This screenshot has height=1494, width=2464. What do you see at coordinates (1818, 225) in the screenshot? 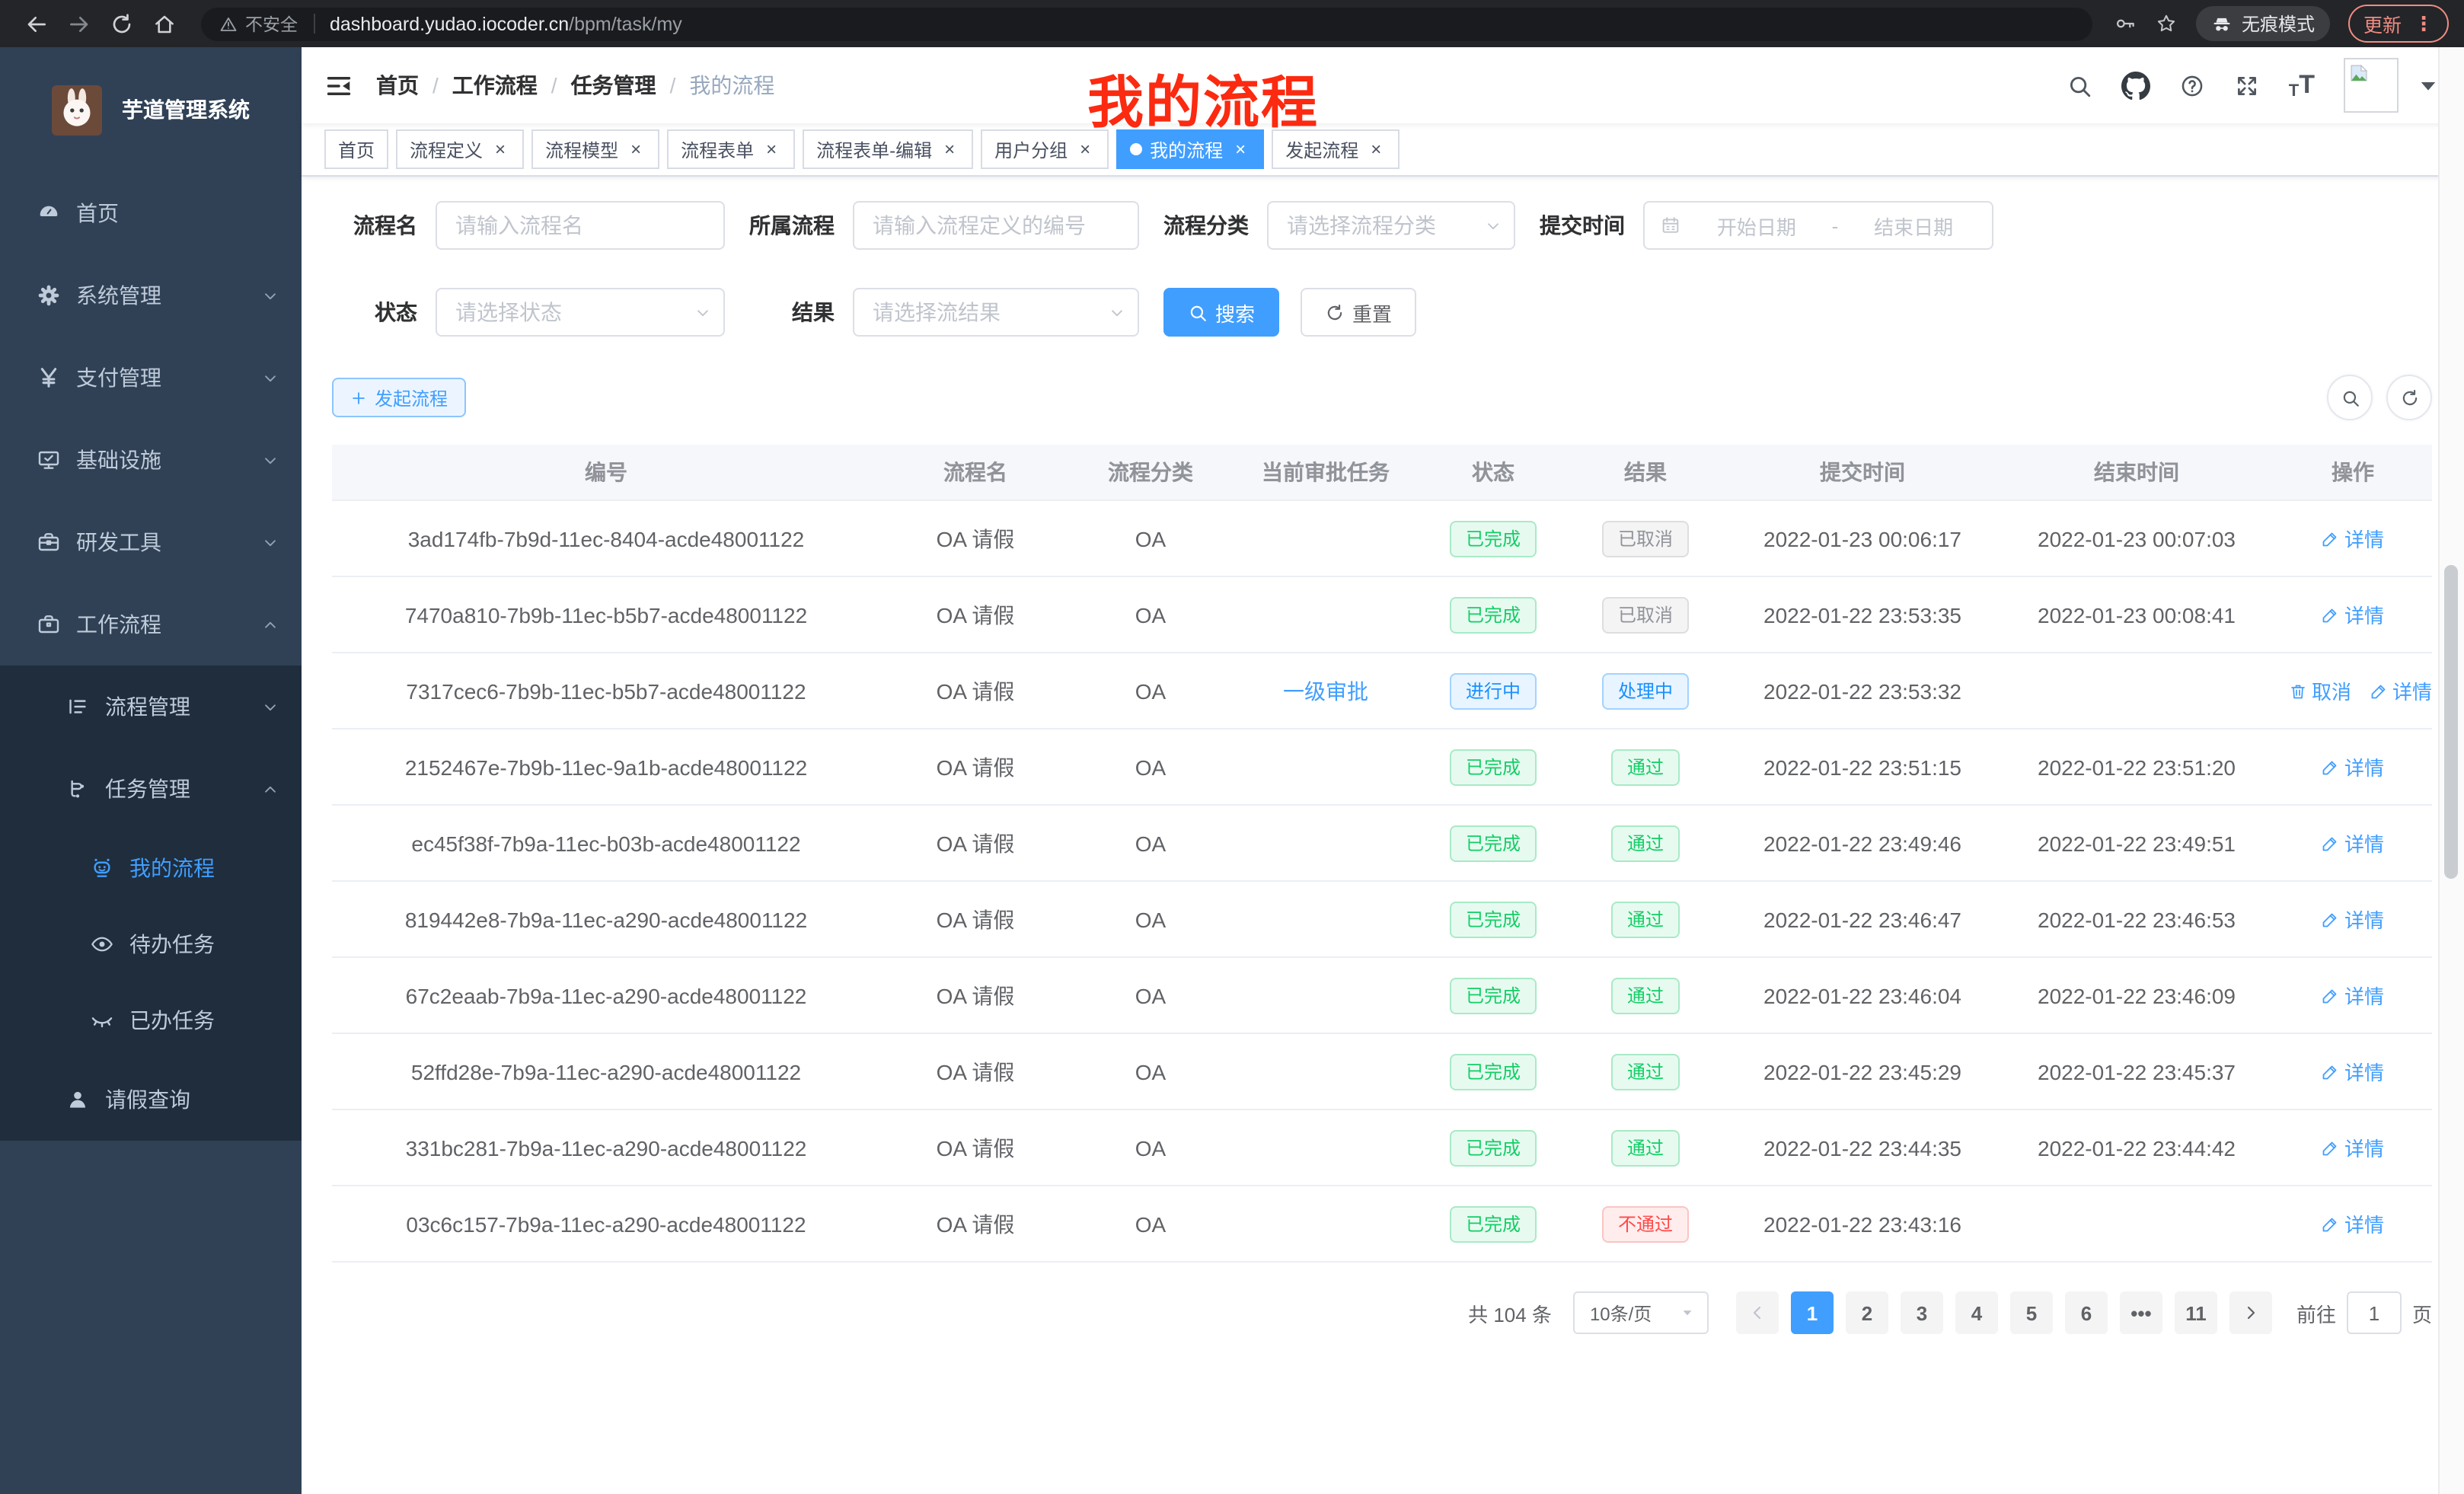
I see `filter-daterange: 开始日期 - 结束日期` at bounding box center [1818, 225].